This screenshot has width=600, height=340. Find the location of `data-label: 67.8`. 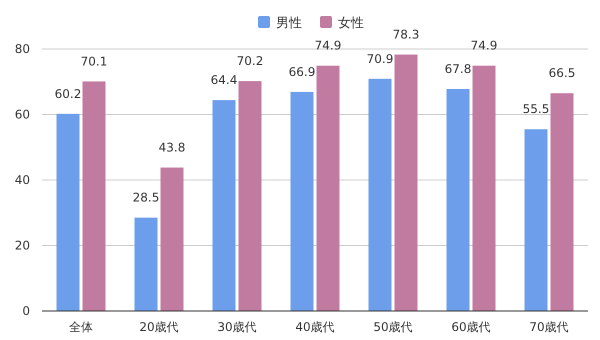

data-label: 67.8 is located at coordinates (458, 69).